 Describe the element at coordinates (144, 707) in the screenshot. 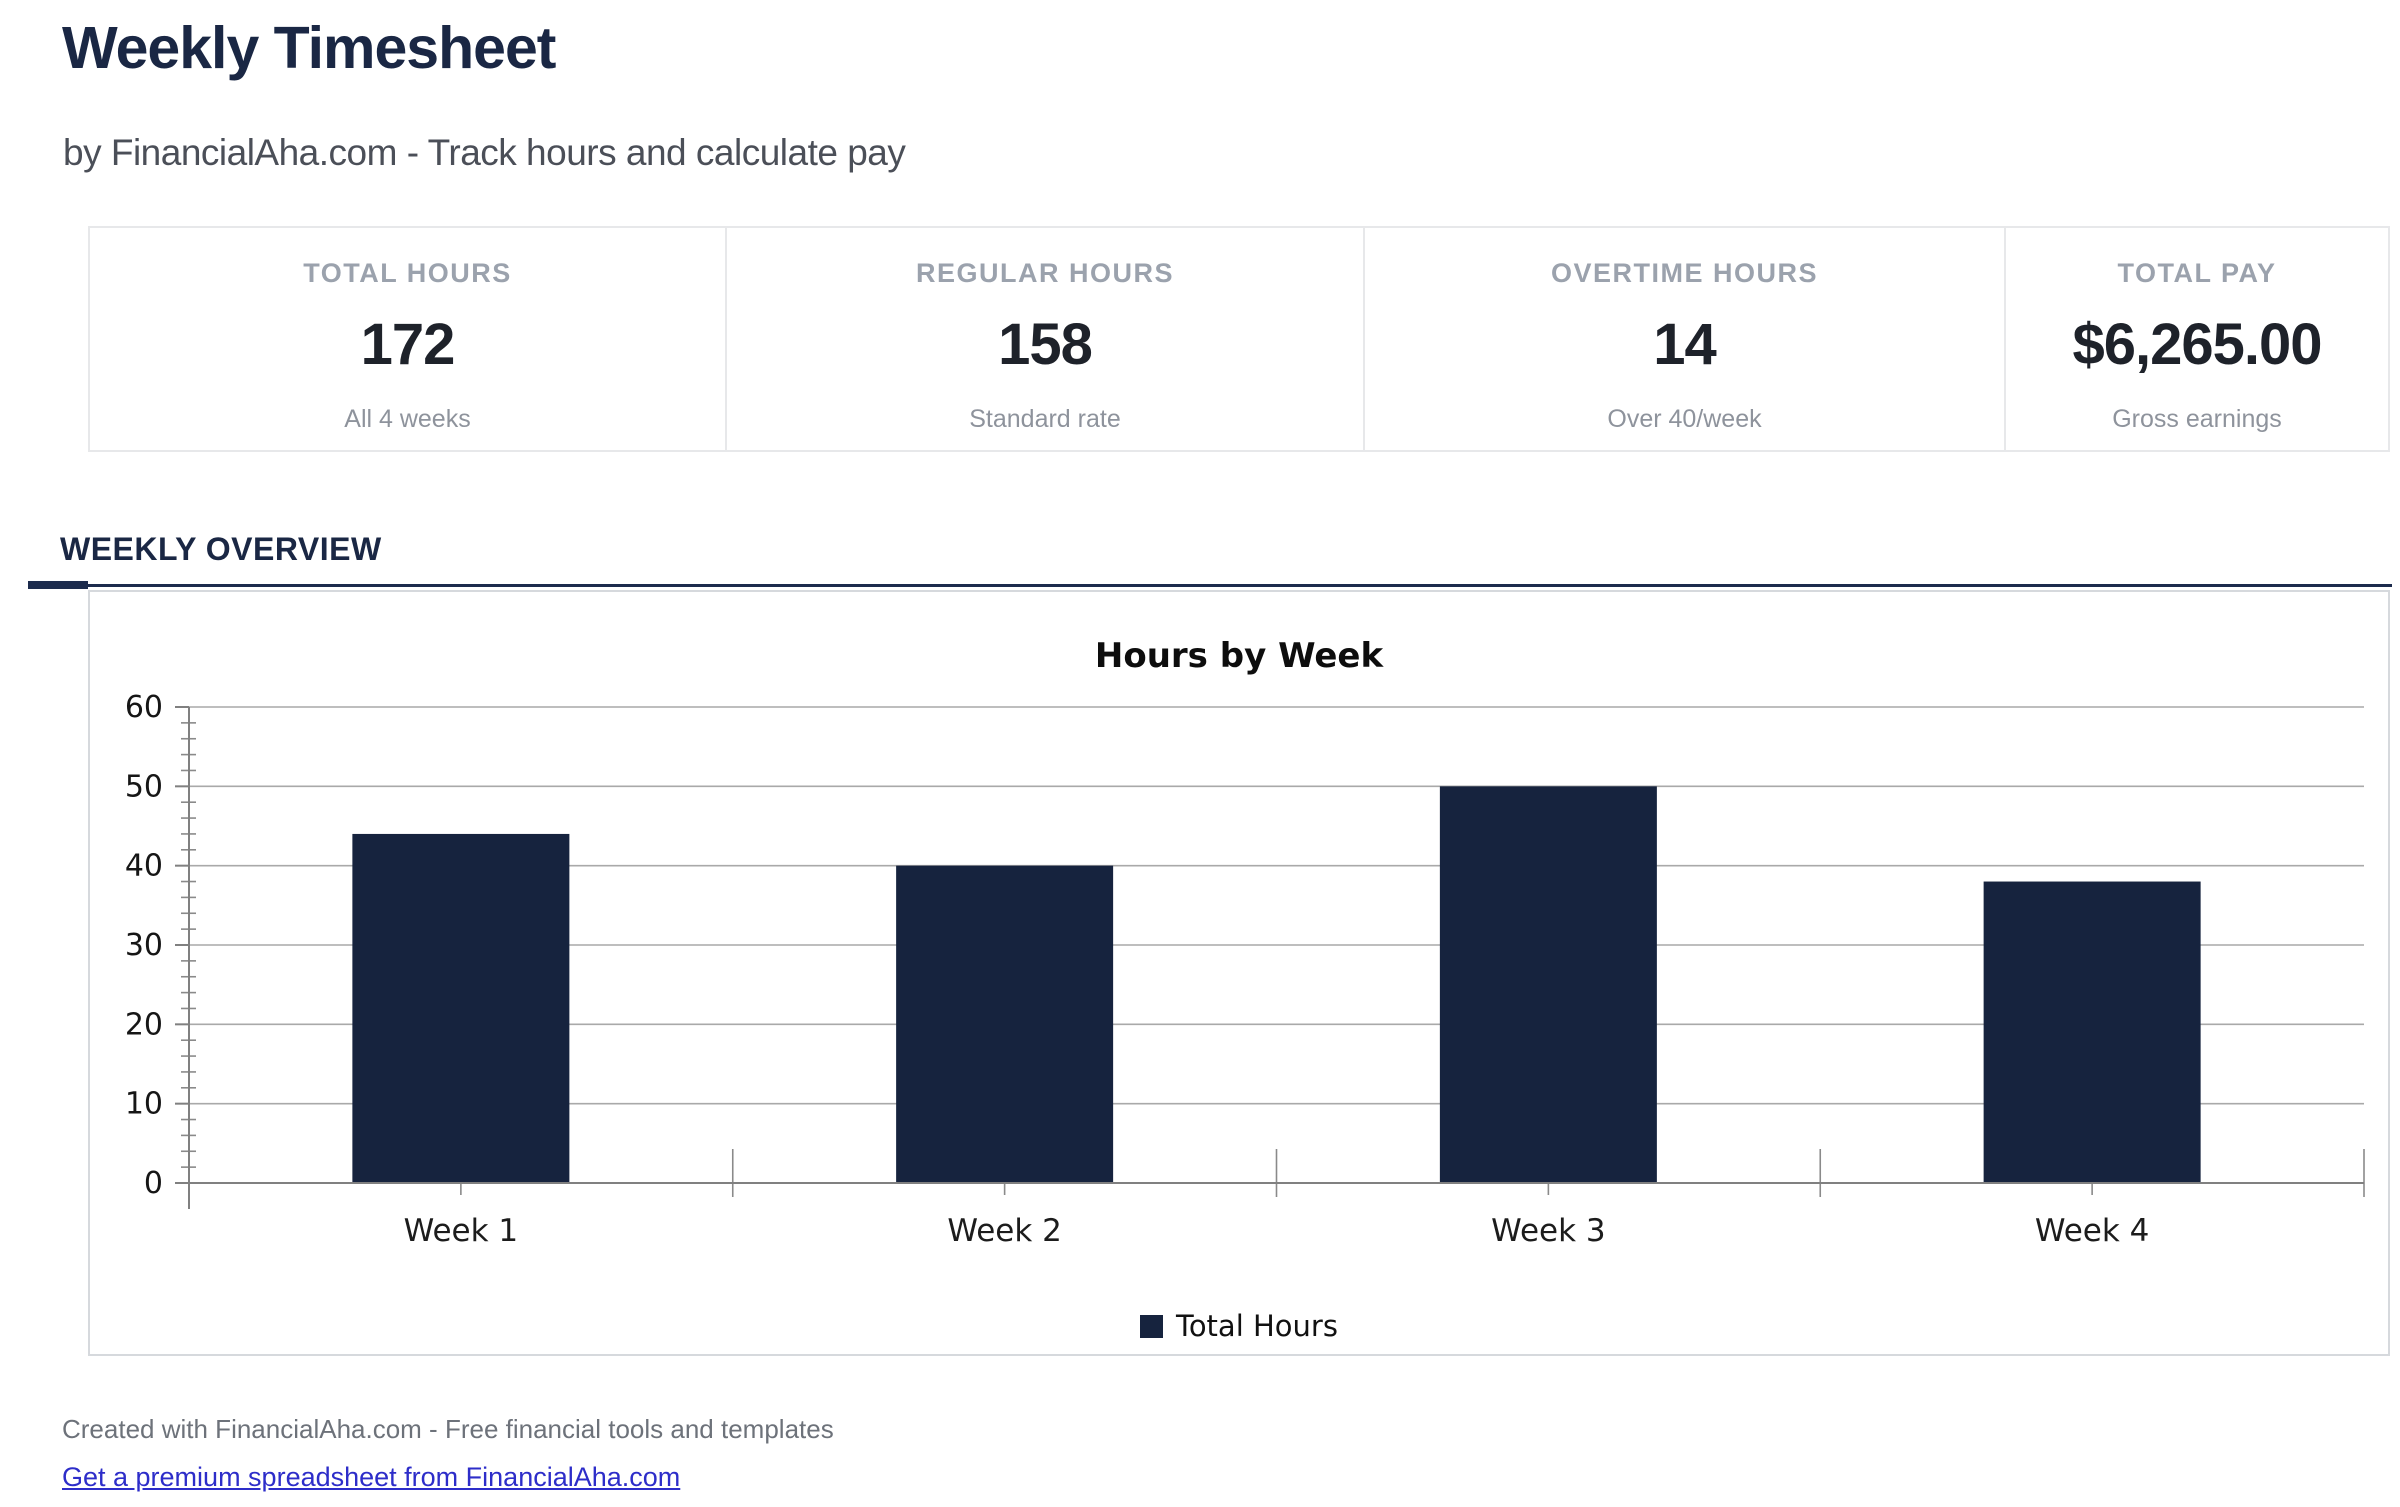

I see `svg-text: 60` at that location.